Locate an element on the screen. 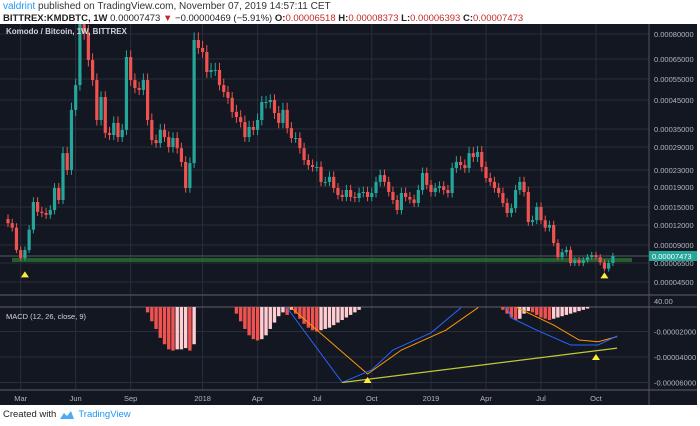 The image size is (700, 426). macd-label: MACD (12, 26, close, 9) is located at coordinates (46, 316).